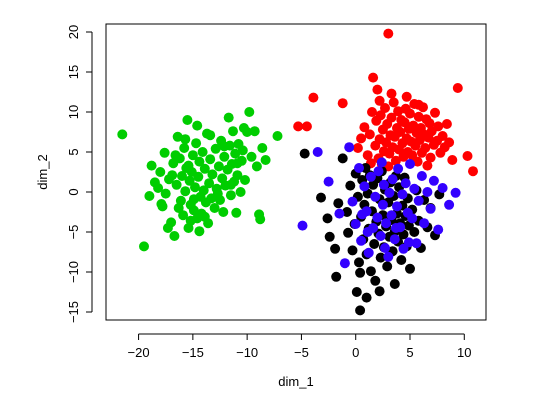 The image size is (550, 400). I want to click on y-tick-label: −10, so click(73, 272).